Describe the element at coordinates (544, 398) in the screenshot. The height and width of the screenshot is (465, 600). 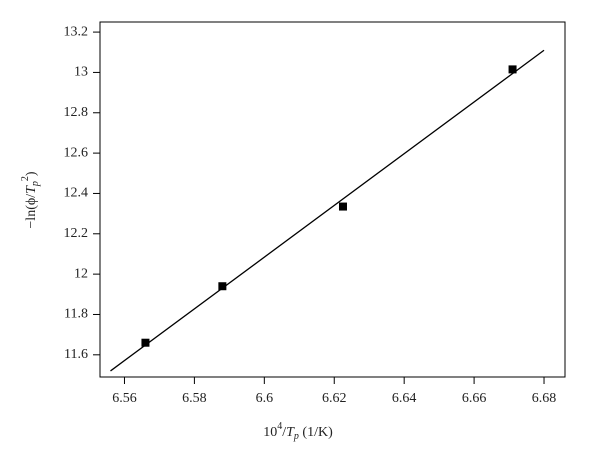
I see `x-tick-label: 6.68` at that location.